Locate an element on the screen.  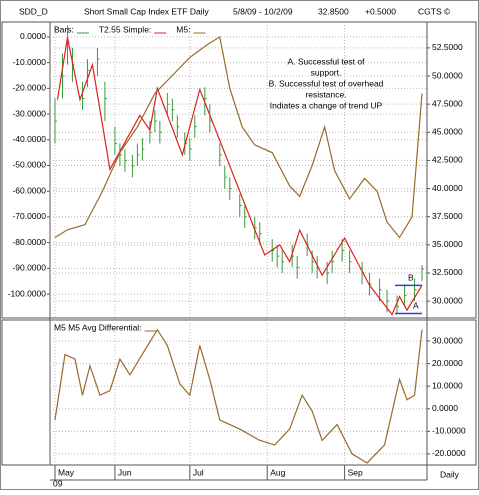
y-tick-label: -70.0000 is located at coordinates (29, 216).